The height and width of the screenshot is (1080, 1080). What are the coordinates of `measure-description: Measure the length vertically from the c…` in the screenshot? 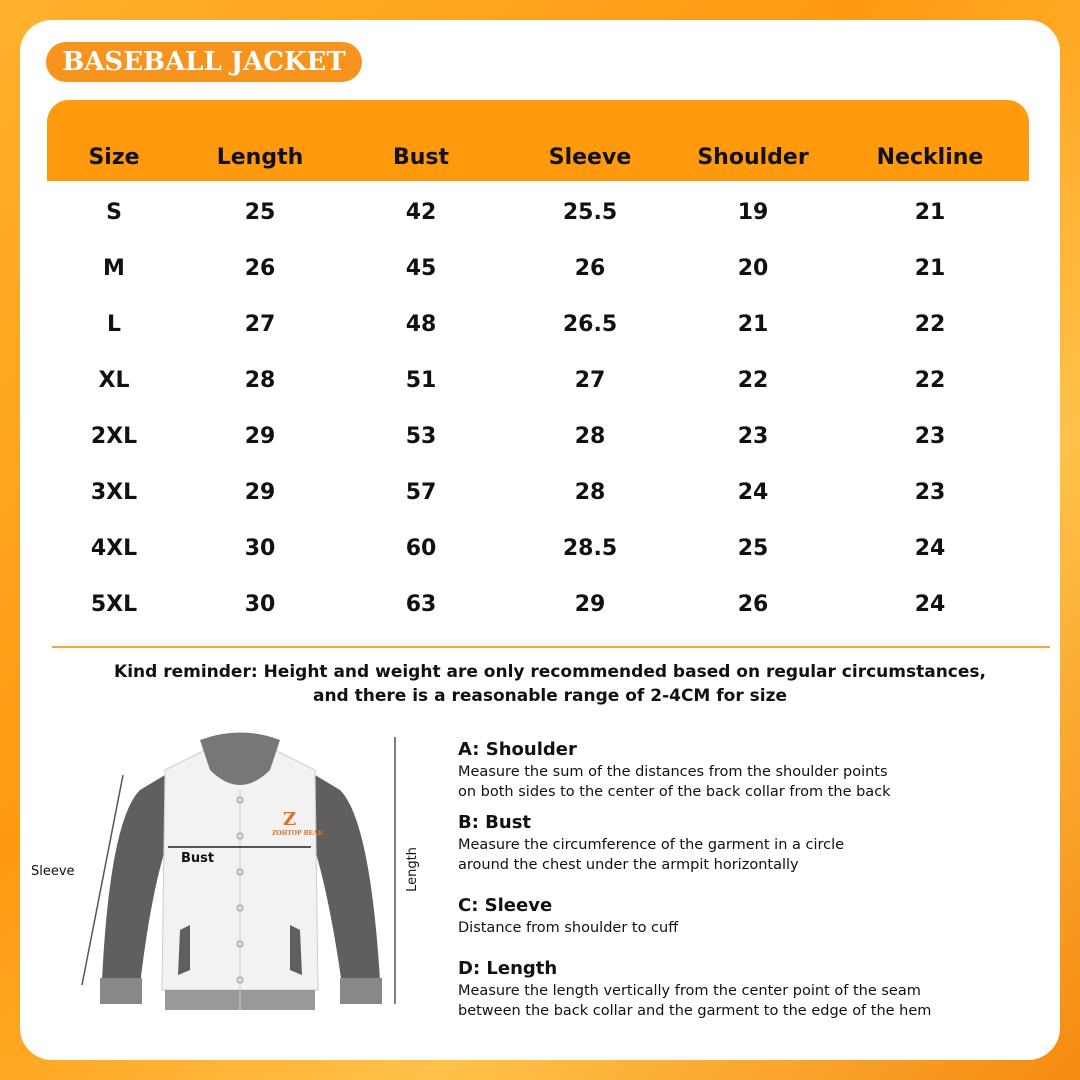 It's located at (689, 991).